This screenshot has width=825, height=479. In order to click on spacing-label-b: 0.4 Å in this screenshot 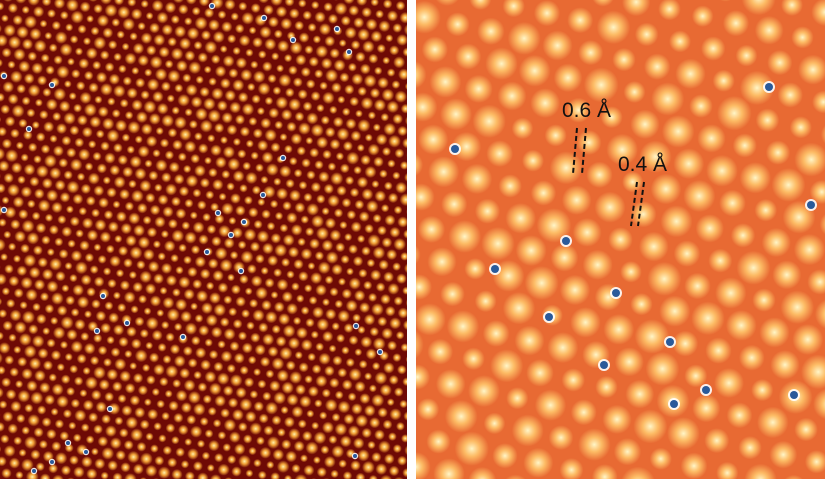, I will do `click(643, 164)`.